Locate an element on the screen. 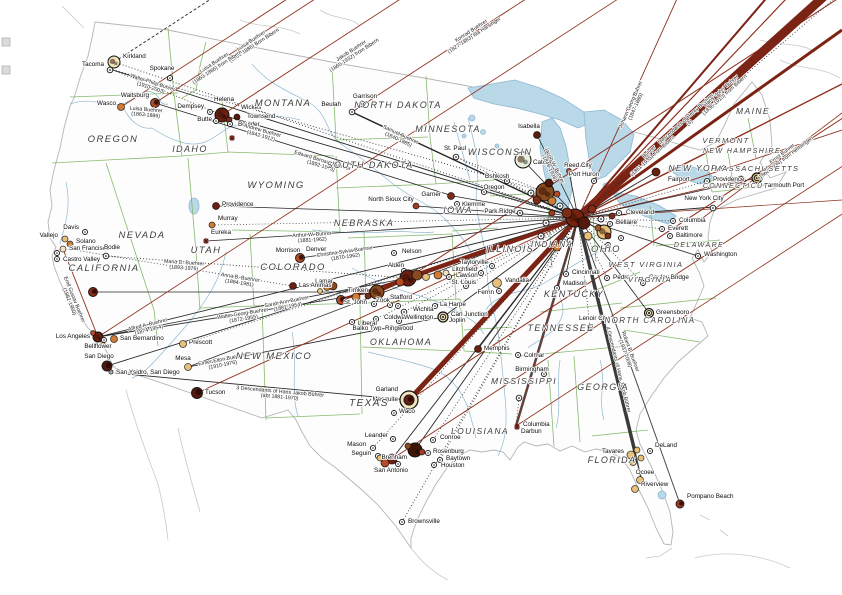 This screenshot has width=842, height=595. state-label: IDAHO is located at coordinates (190, 149).